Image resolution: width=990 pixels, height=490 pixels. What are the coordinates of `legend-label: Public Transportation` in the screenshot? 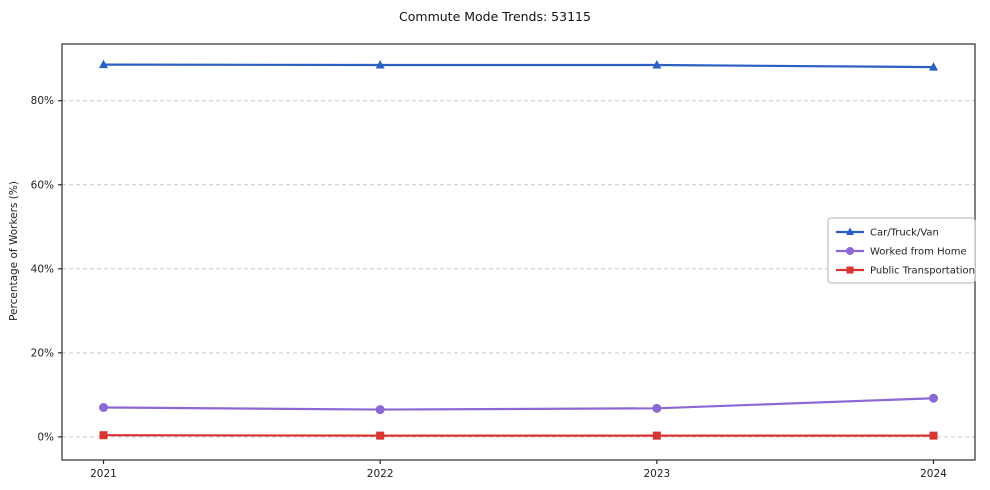 It's located at (922, 271).